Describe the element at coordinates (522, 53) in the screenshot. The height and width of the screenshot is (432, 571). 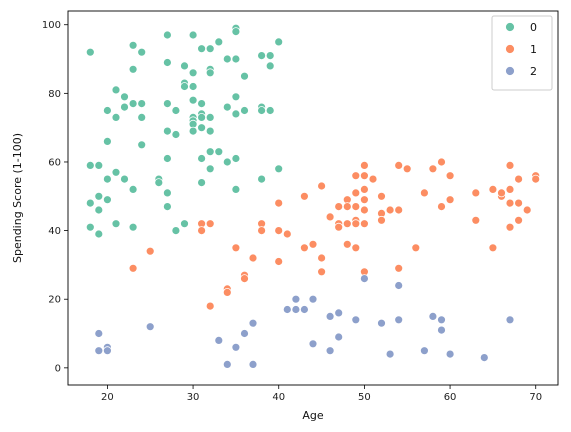
I see `legend-frame` at that location.